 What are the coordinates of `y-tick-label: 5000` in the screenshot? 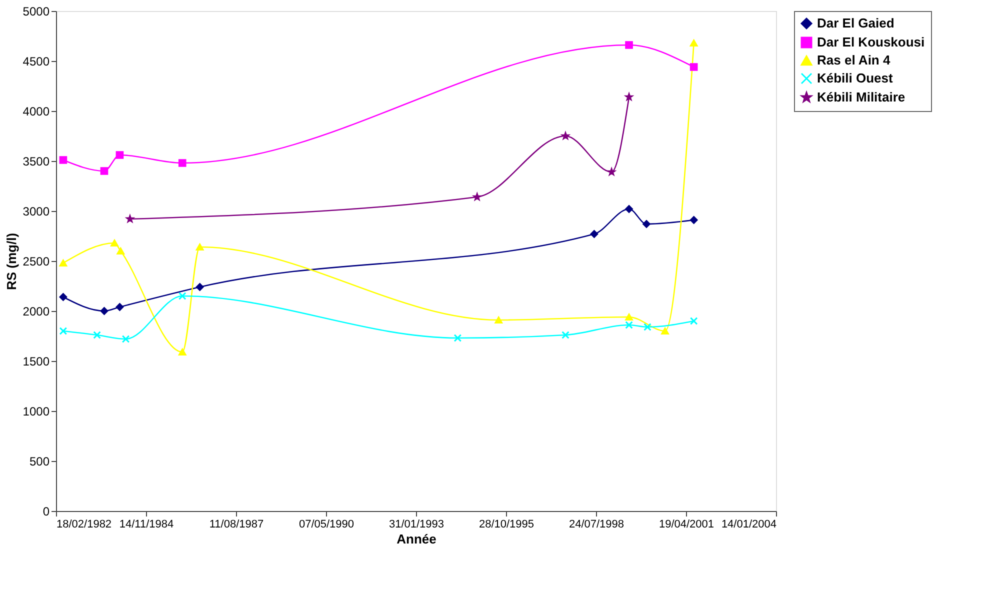 It's located at (36, 11).